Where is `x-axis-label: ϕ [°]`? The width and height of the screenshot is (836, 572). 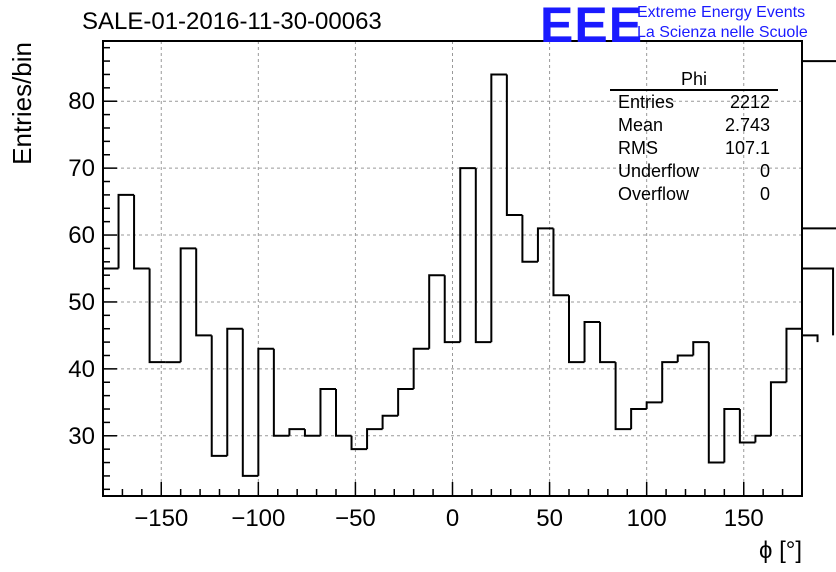
x-axis-label: ϕ [°] is located at coordinates (780, 550).